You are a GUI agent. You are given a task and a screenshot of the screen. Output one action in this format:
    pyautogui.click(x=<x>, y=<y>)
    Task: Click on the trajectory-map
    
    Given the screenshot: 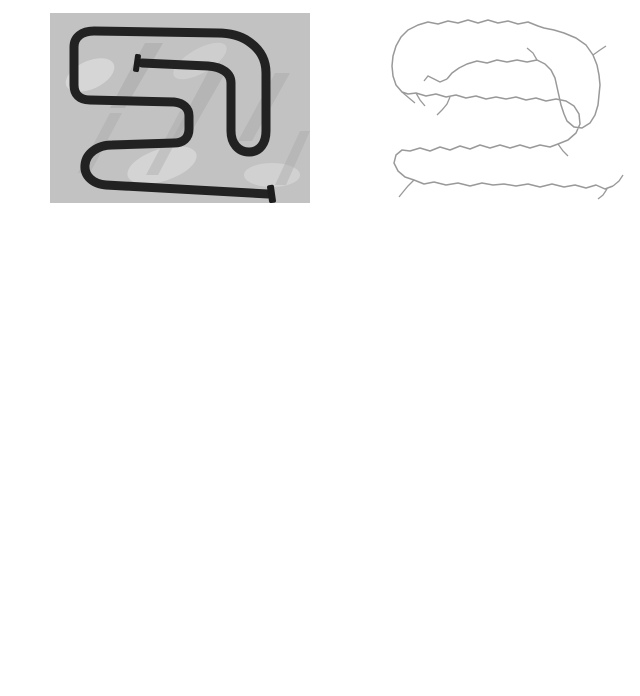 What is the action you would take?
    pyautogui.click(x=507, y=109)
    